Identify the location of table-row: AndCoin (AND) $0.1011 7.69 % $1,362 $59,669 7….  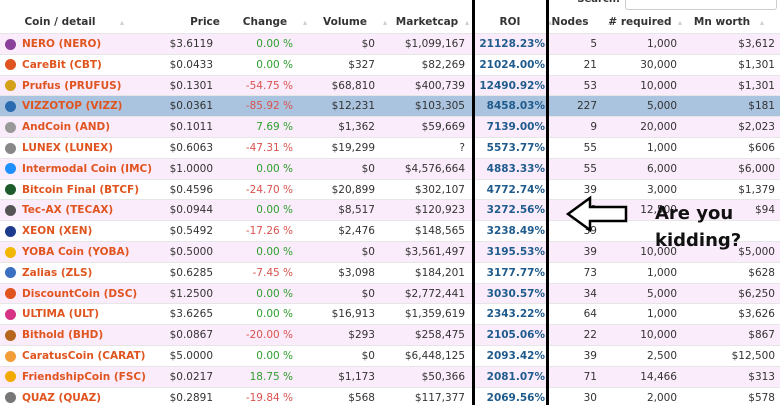
(390, 126).